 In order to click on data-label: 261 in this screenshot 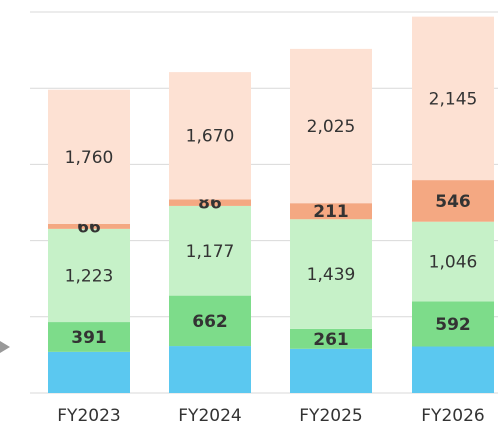, I will do `click(331, 340)`.